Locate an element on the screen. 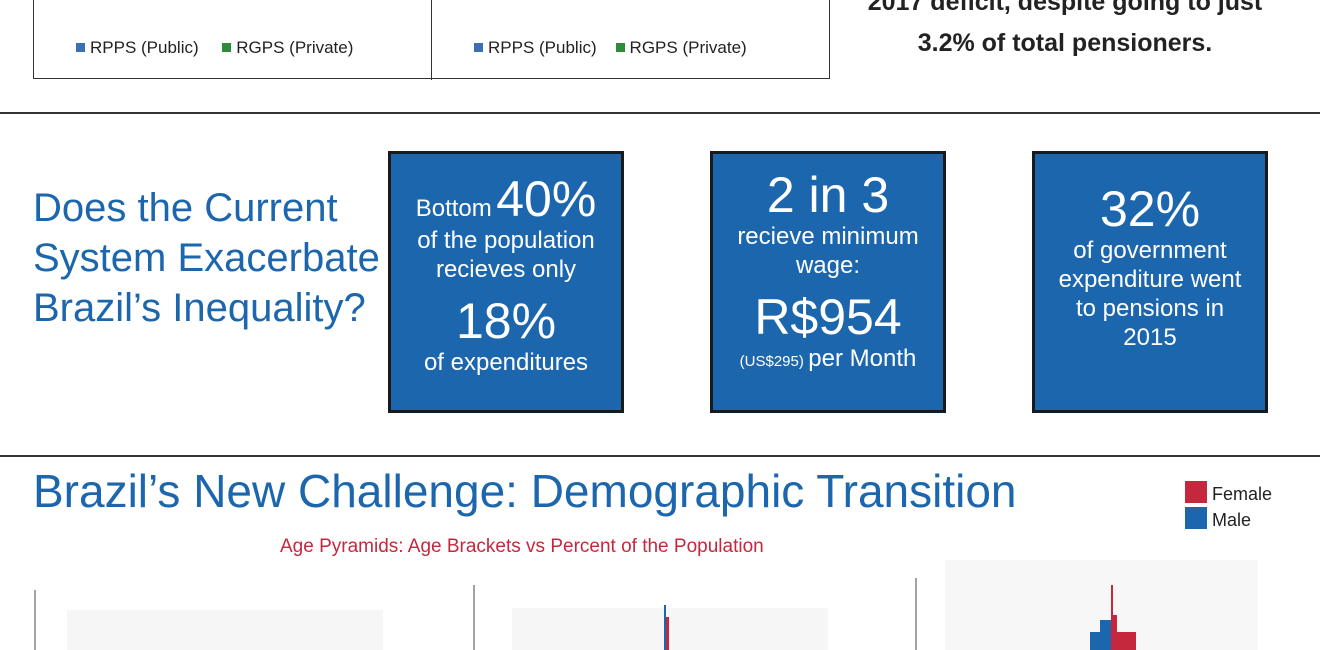 Image resolution: width=1320 pixels, height=650 pixels. stat-text: of the population is located at coordinates (506, 240).